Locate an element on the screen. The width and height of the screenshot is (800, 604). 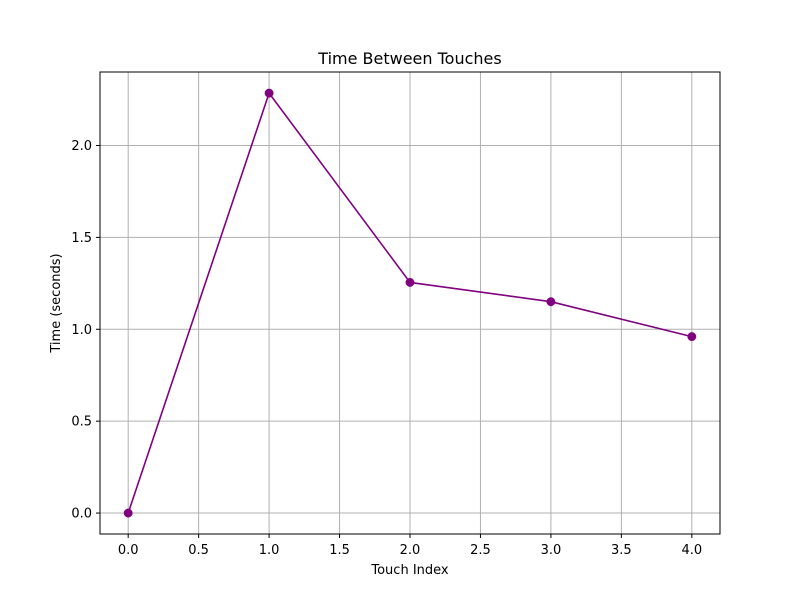
chart-title: Time Between Touches is located at coordinates (409, 58).